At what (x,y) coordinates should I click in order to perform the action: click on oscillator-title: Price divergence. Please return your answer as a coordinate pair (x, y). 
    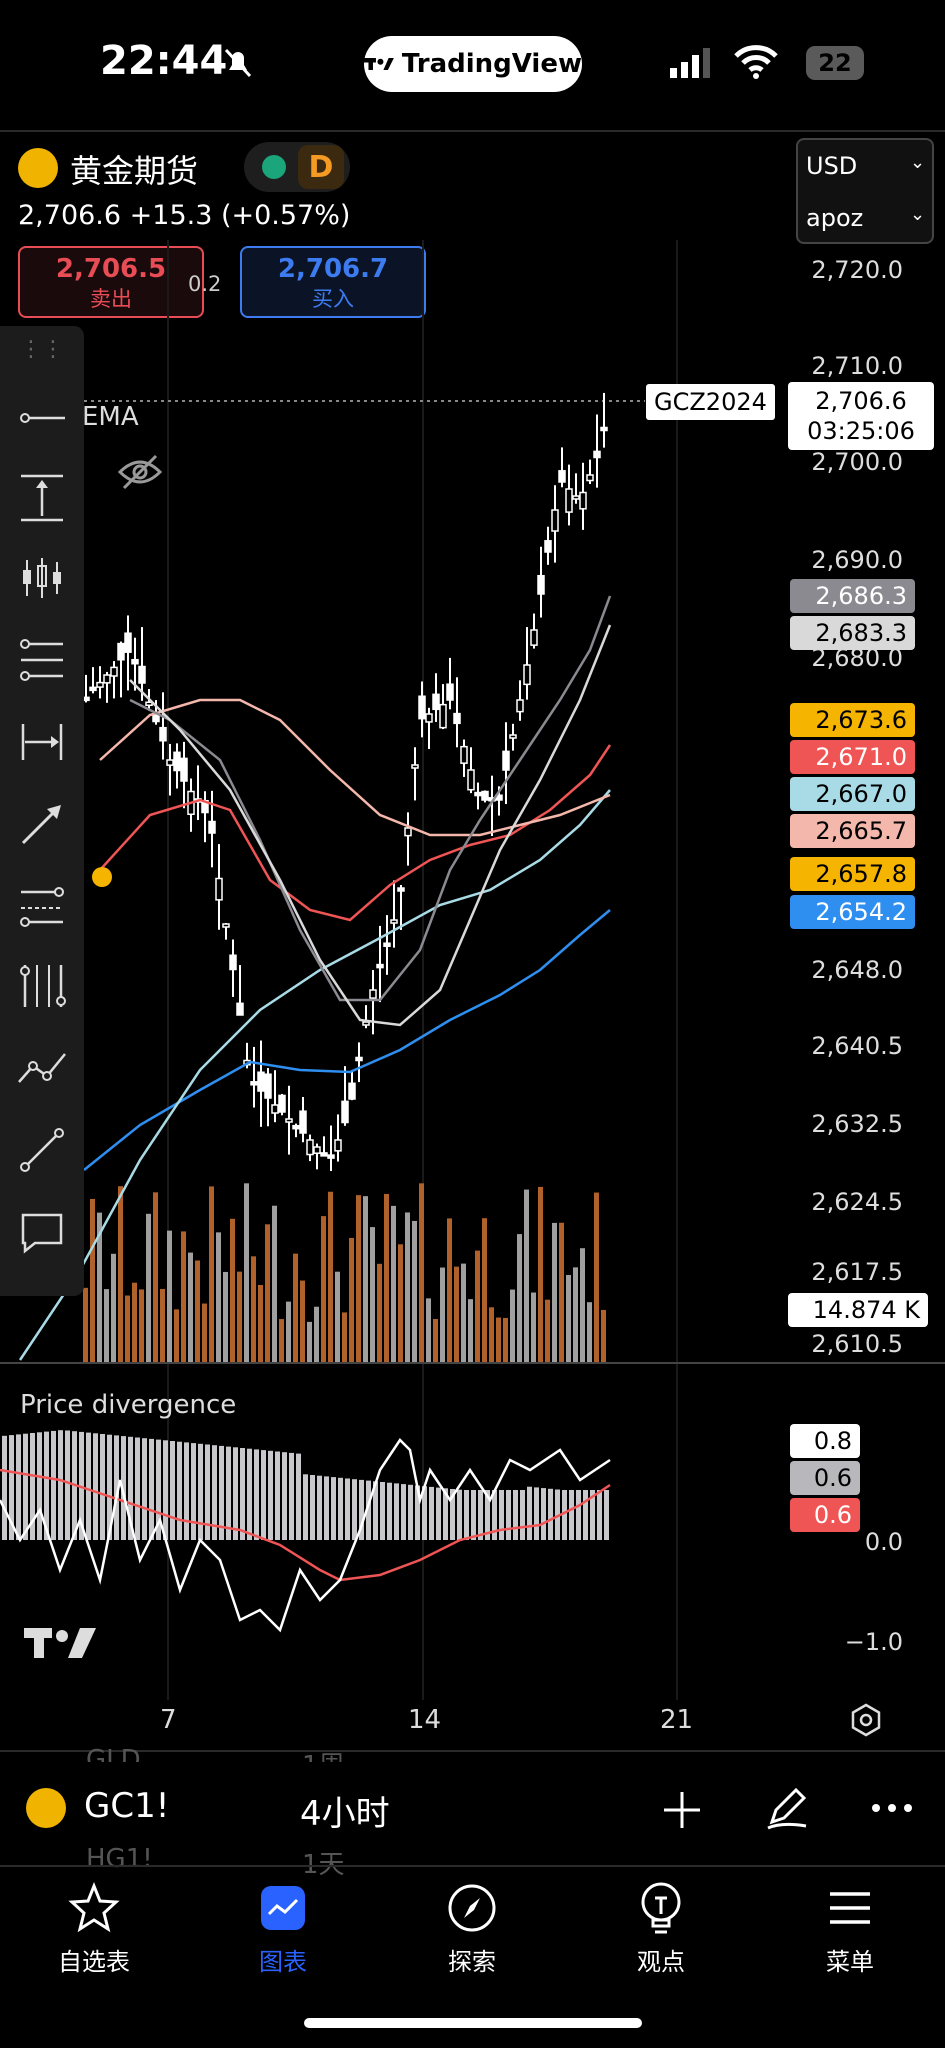
    Looking at the image, I should click on (128, 1405).